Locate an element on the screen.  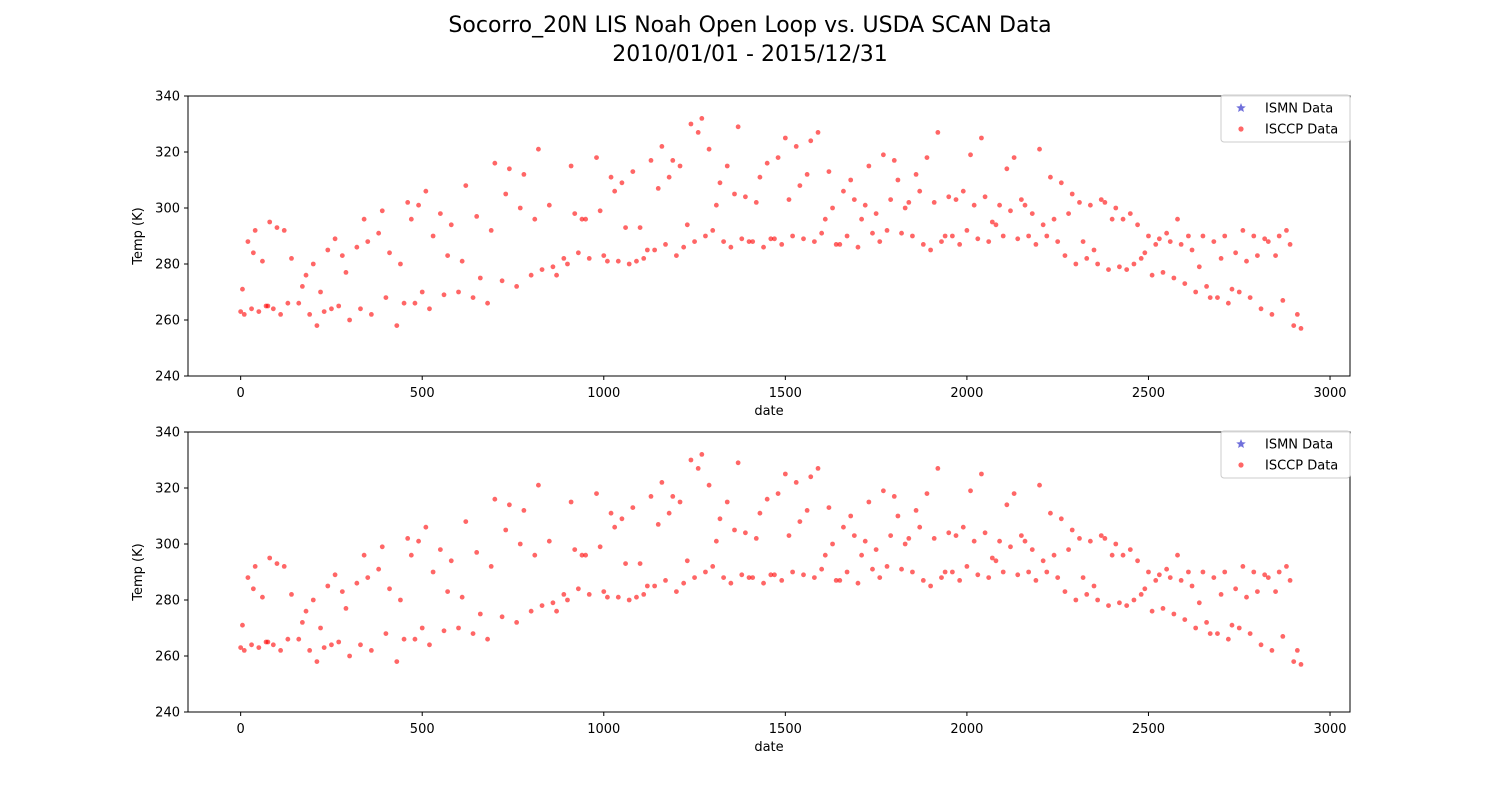
x-tick-label: 3000 is located at coordinates (1329, 393).